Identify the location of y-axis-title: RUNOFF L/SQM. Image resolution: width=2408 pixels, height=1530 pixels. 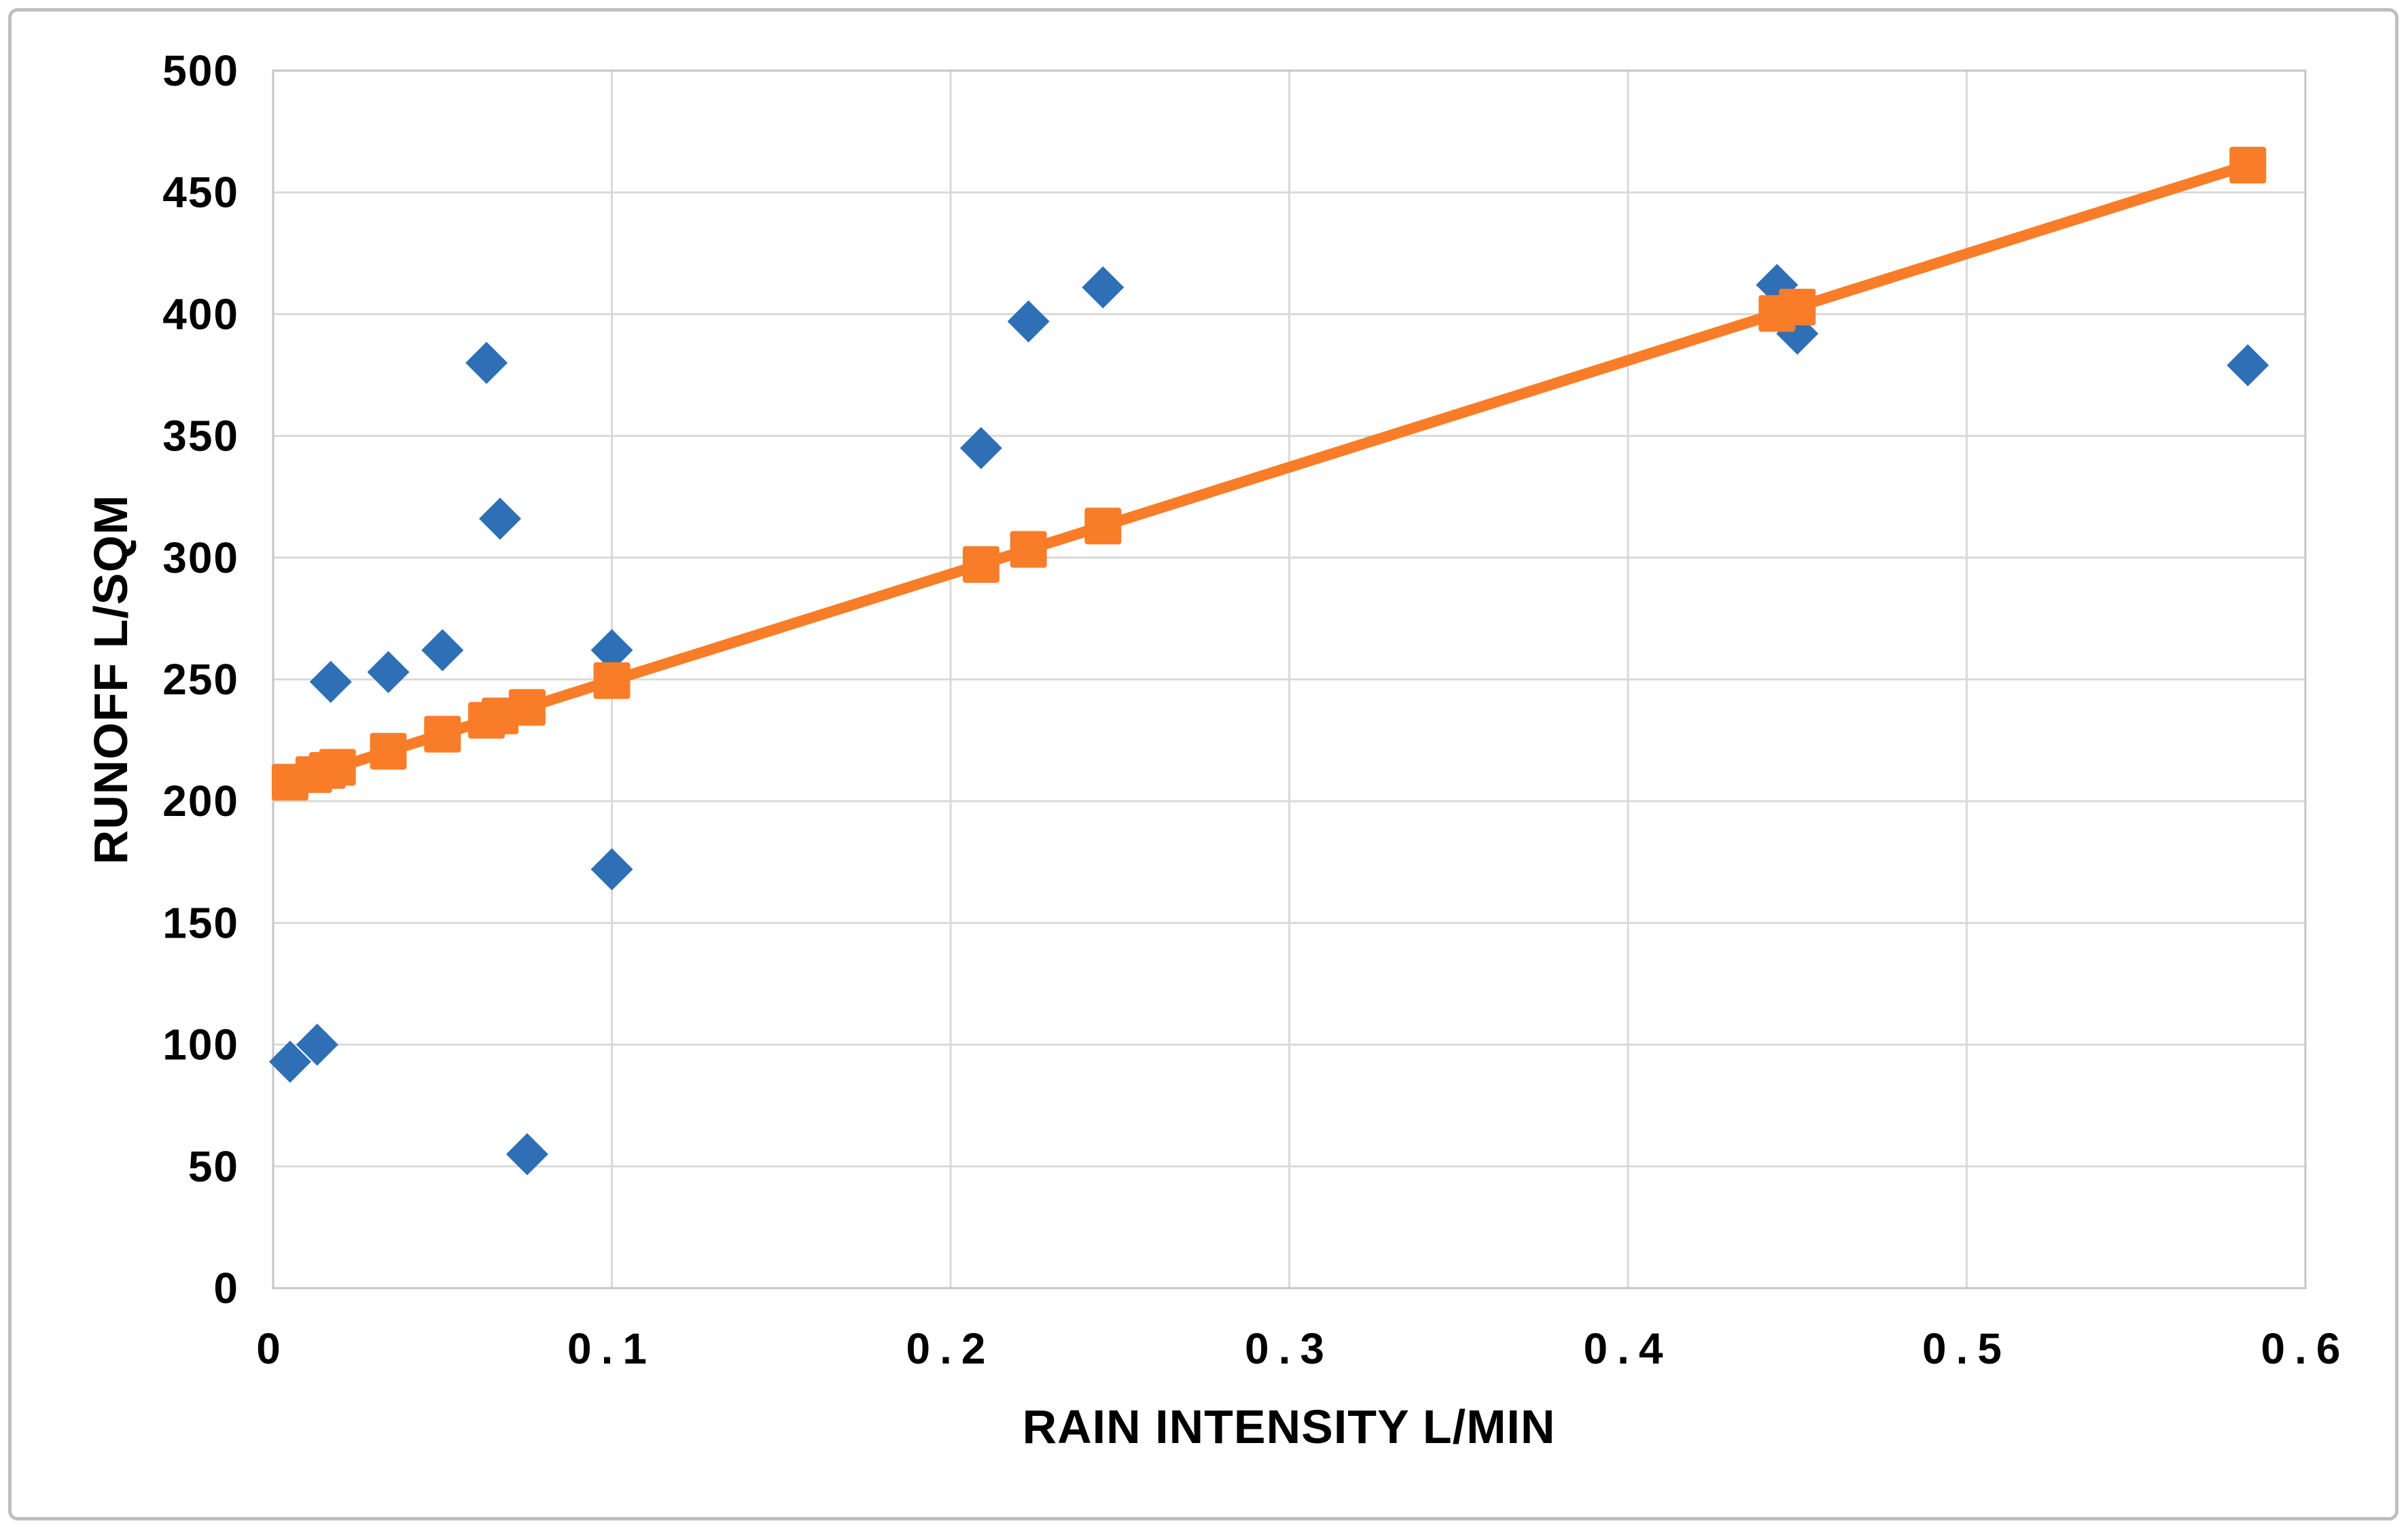
(110, 680).